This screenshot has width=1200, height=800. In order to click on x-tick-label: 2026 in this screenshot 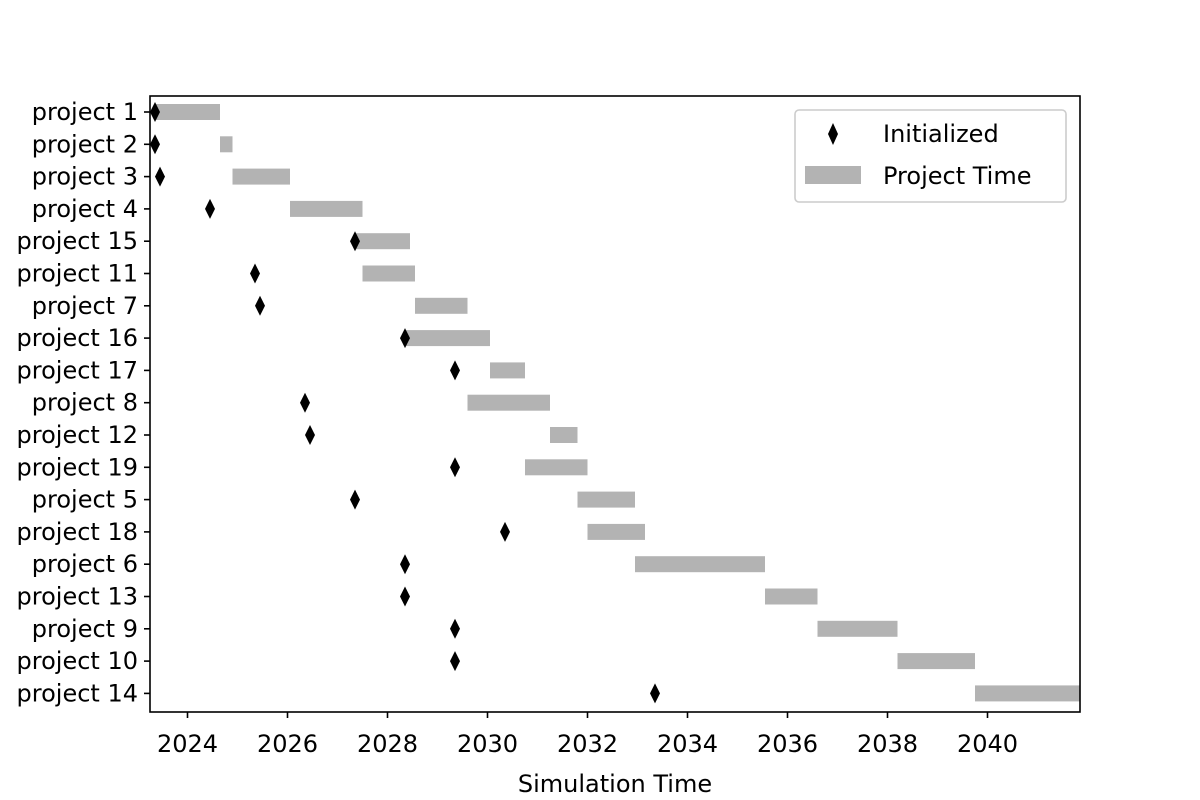, I will do `click(287, 744)`.